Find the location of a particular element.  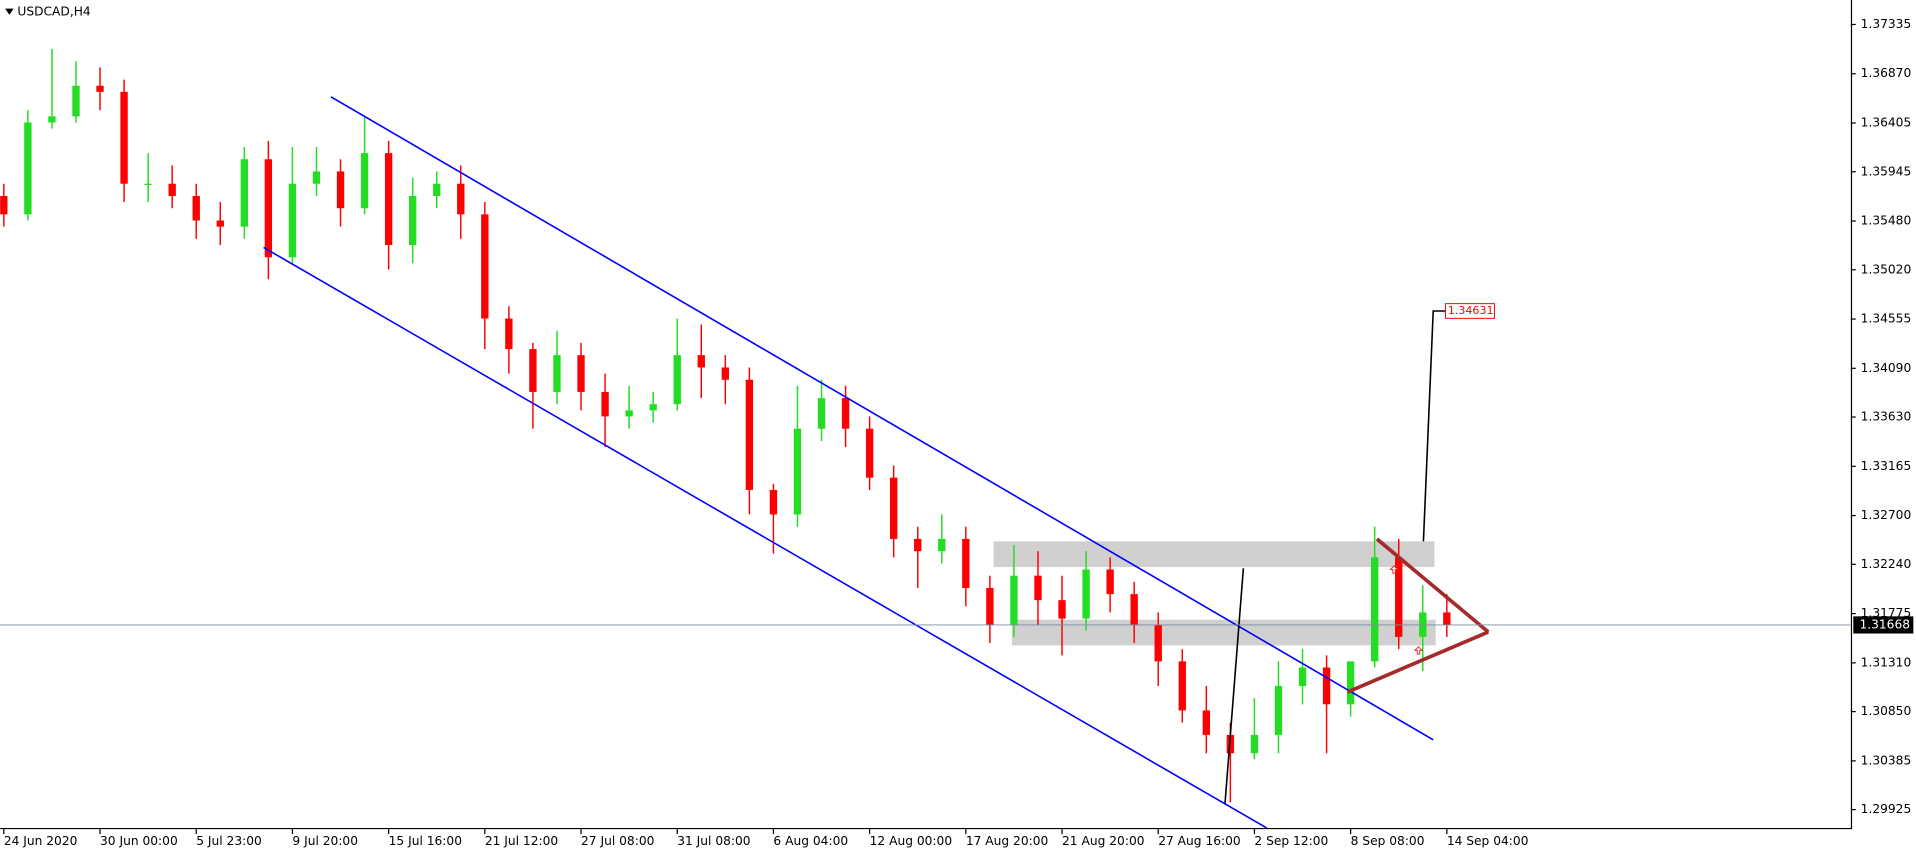

x-tick-label: 5 Jul 23:00 is located at coordinates (229, 841).